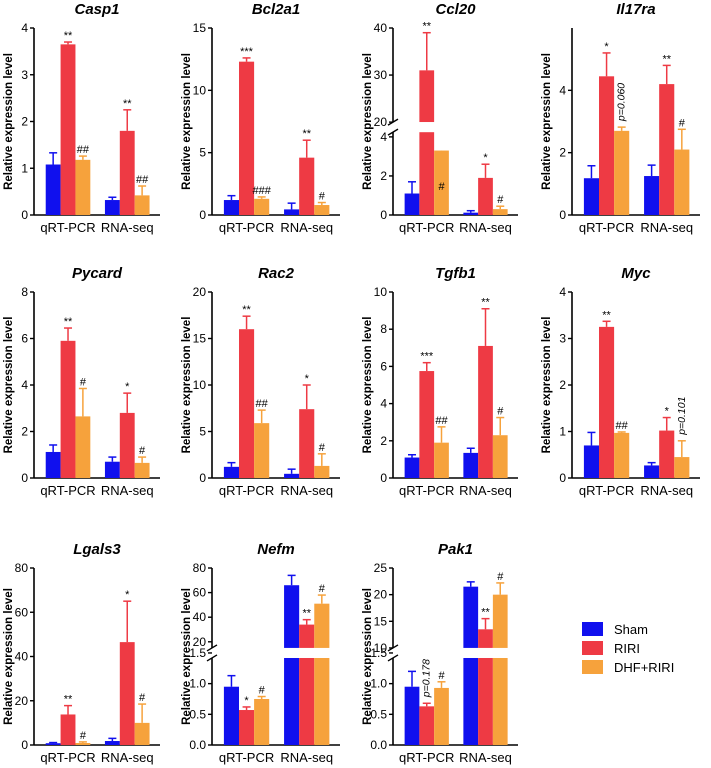 The width and height of the screenshot is (711, 768). What do you see at coordinates (200, 642) in the screenshot?
I see `y-tick-label: 20` at bounding box center [200, 642].